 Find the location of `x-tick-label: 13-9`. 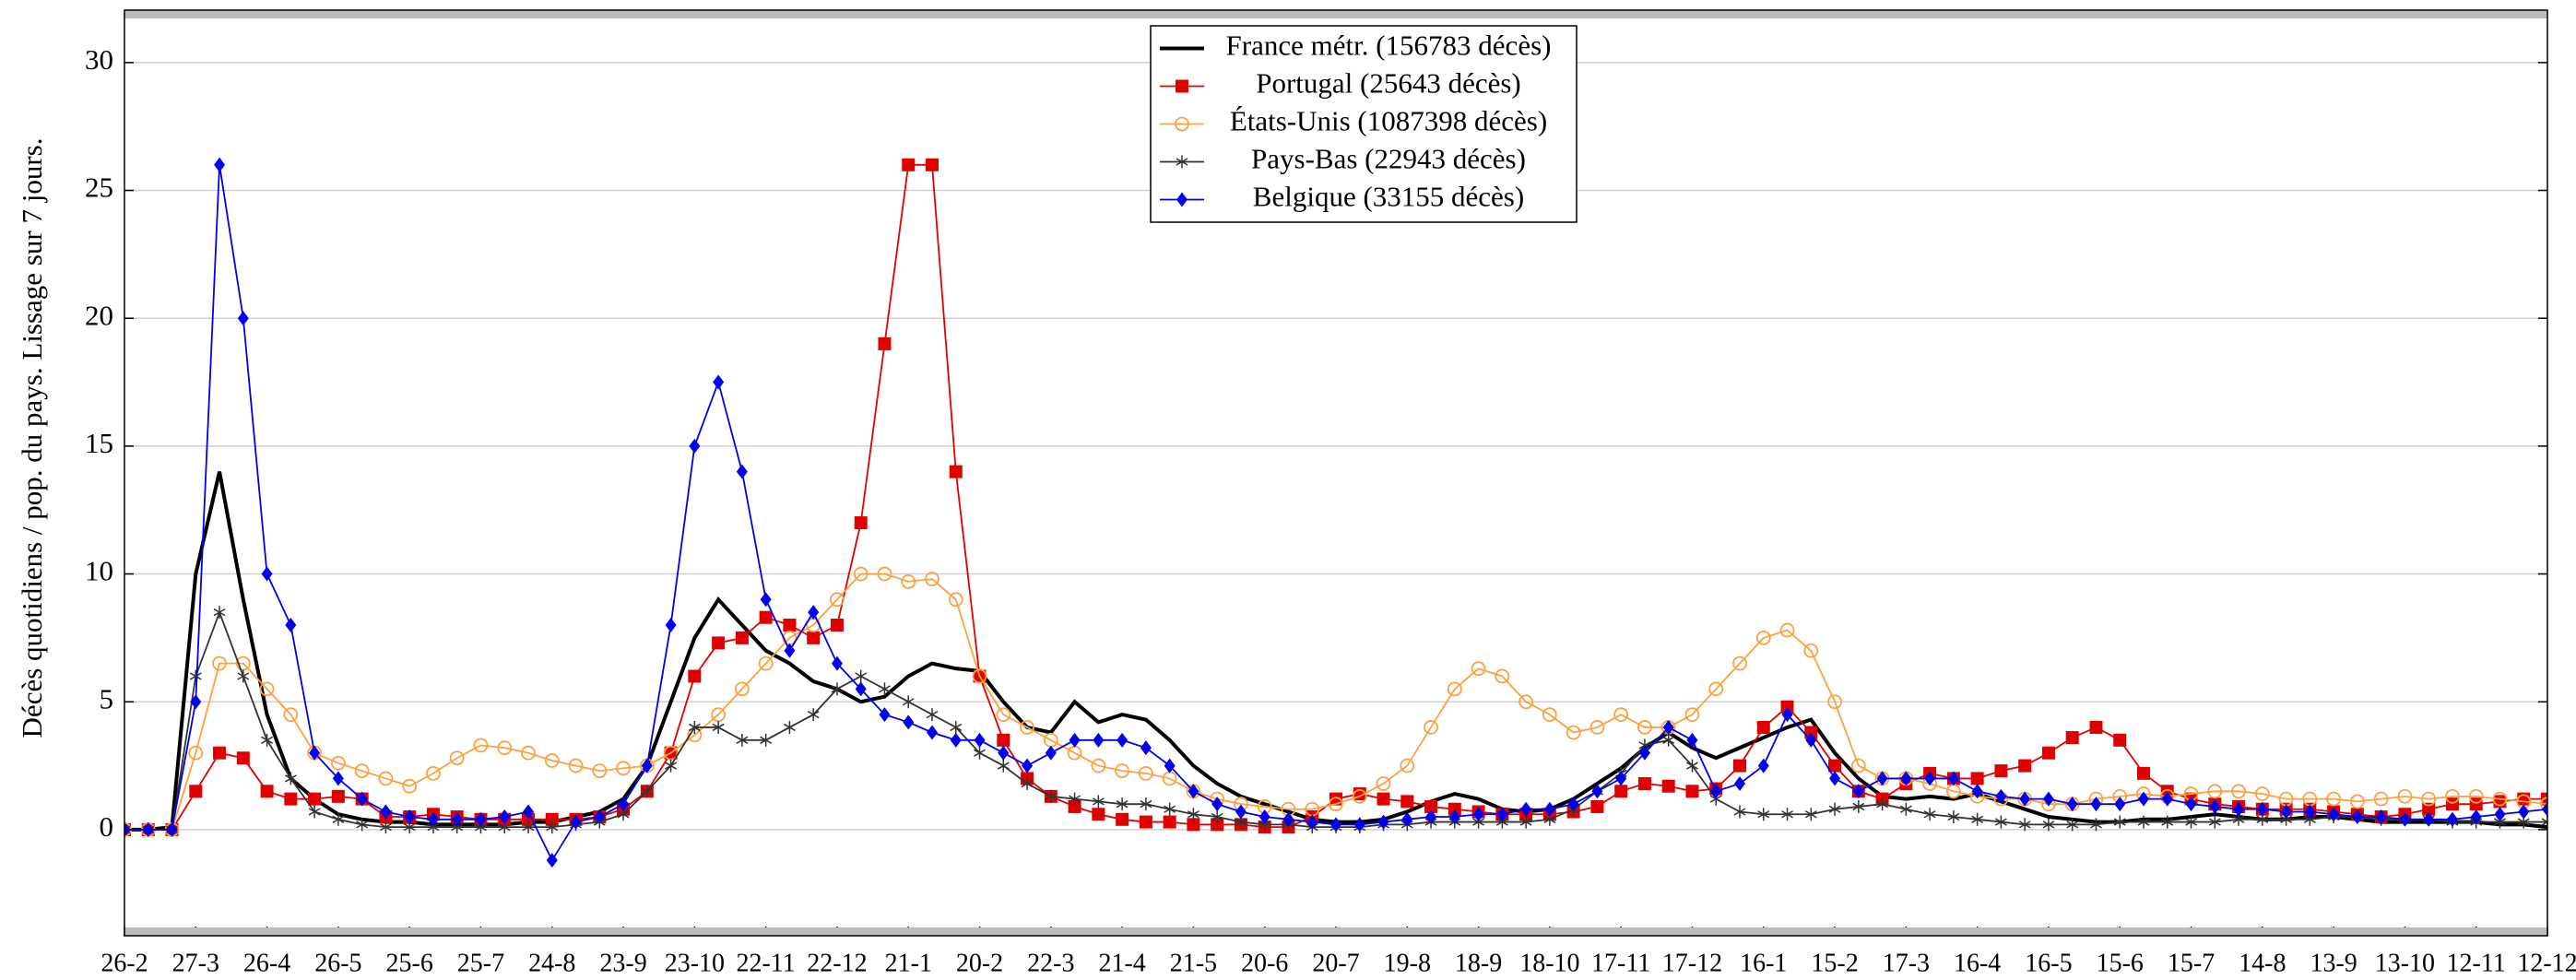

x-tick-label: 13-9 is located at coordinates (2333, 963).